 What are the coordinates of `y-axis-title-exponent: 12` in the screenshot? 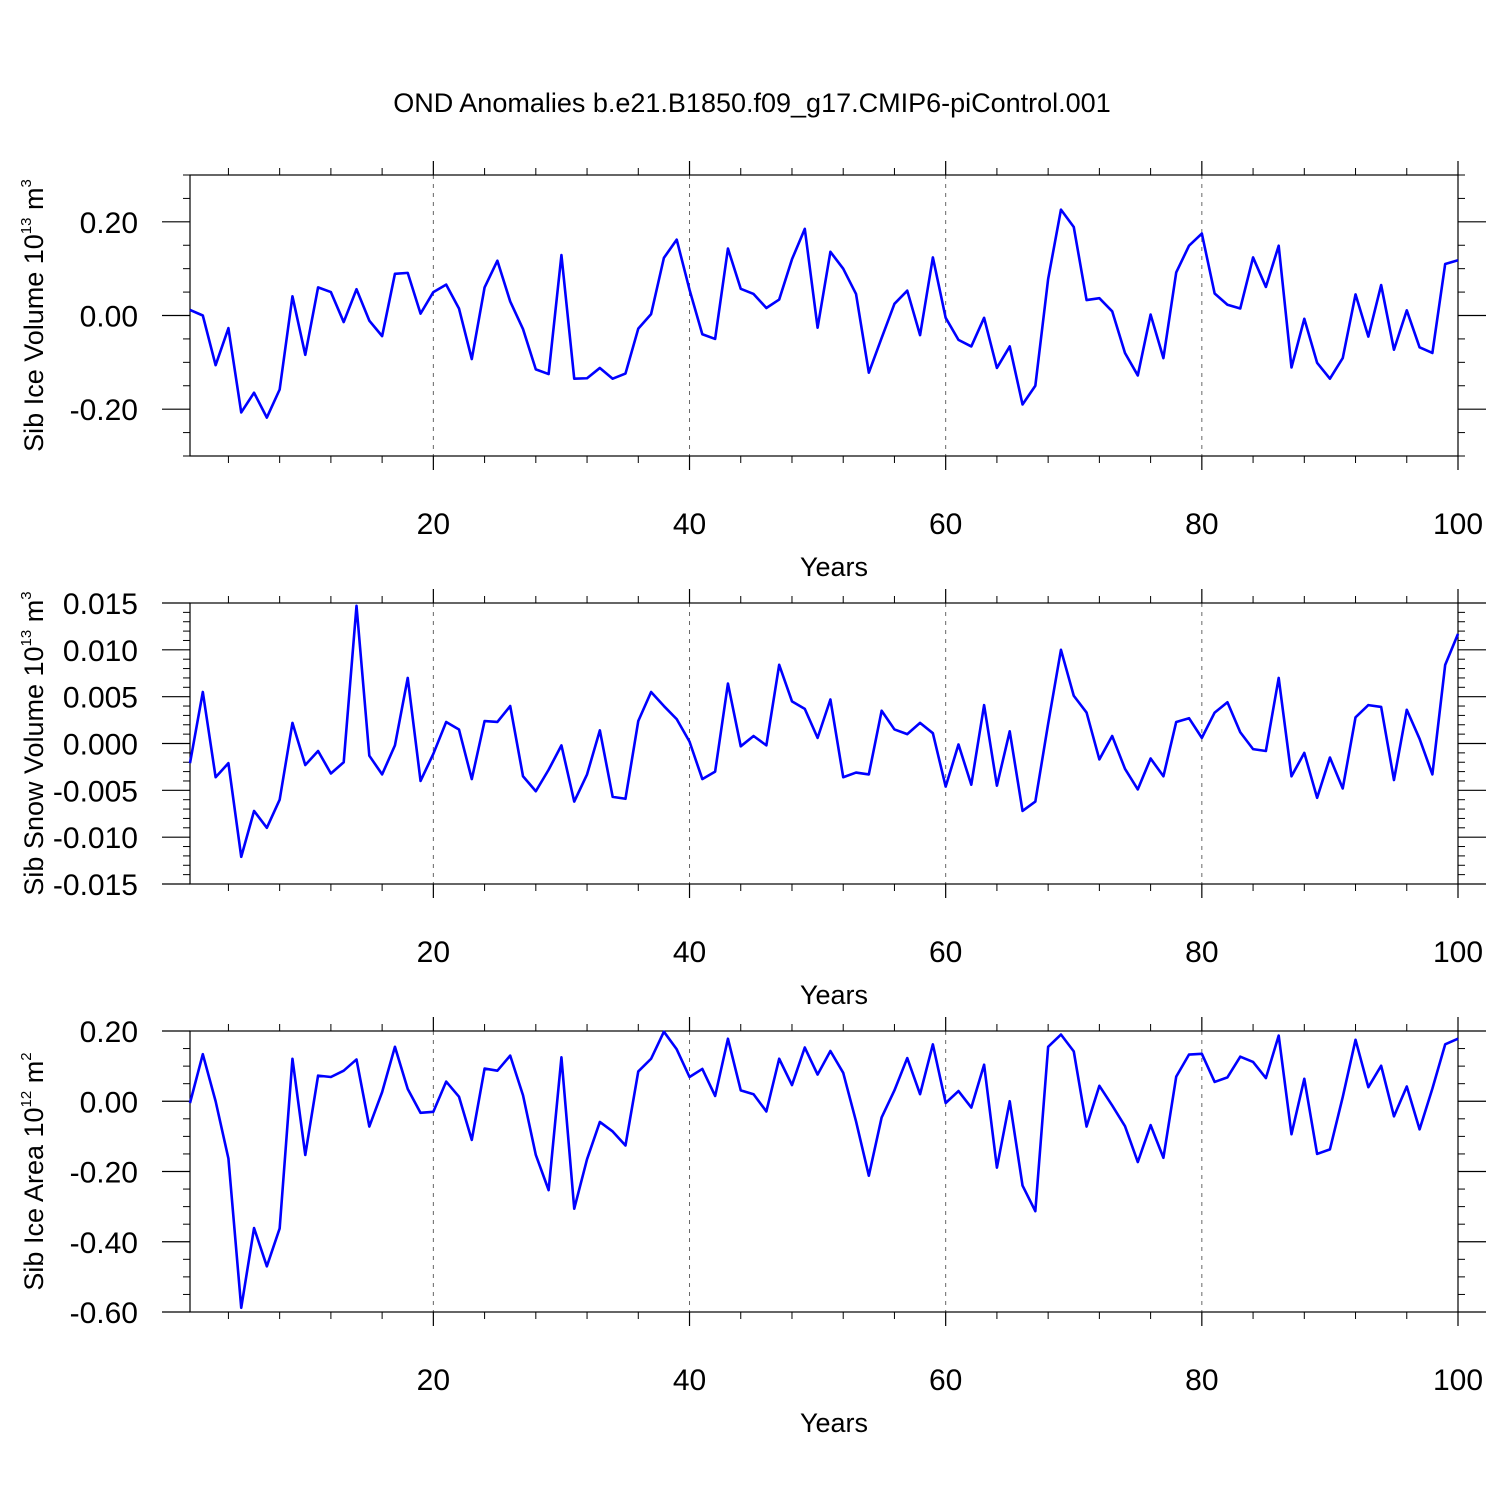 It's located at (26, 1099).